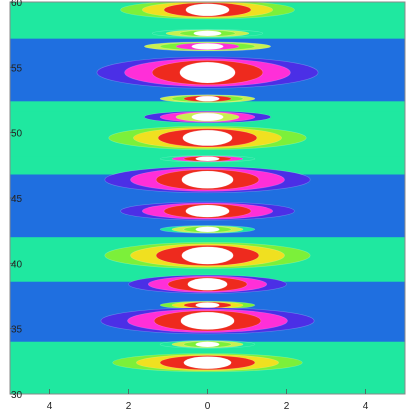  I want to click on x-tick-label-2: 0, so click(208, 406).